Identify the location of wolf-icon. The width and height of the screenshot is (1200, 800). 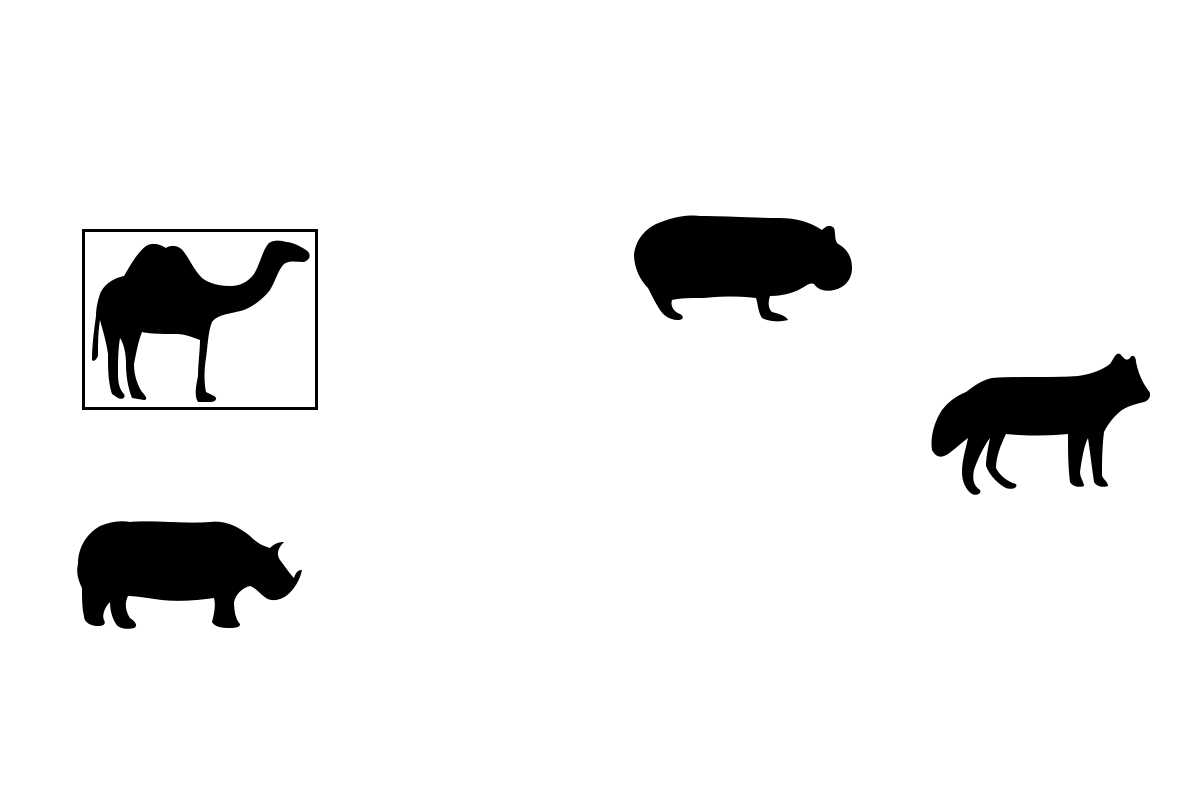
(1041, 424).